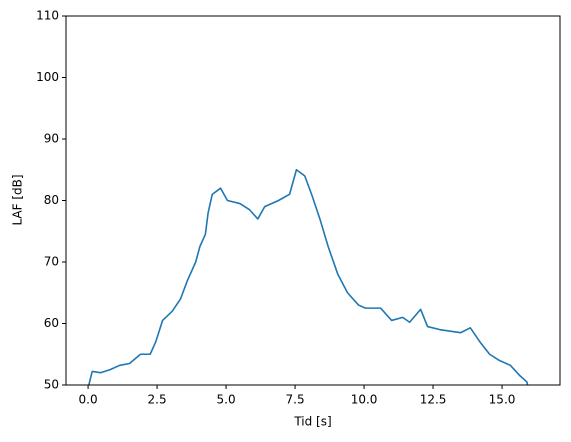 The width and height of the screenshot is (571, 442). Describe the element at coordinates (433, 400) in the screenshot. I see `x-tick-label: 12.5` at that location.